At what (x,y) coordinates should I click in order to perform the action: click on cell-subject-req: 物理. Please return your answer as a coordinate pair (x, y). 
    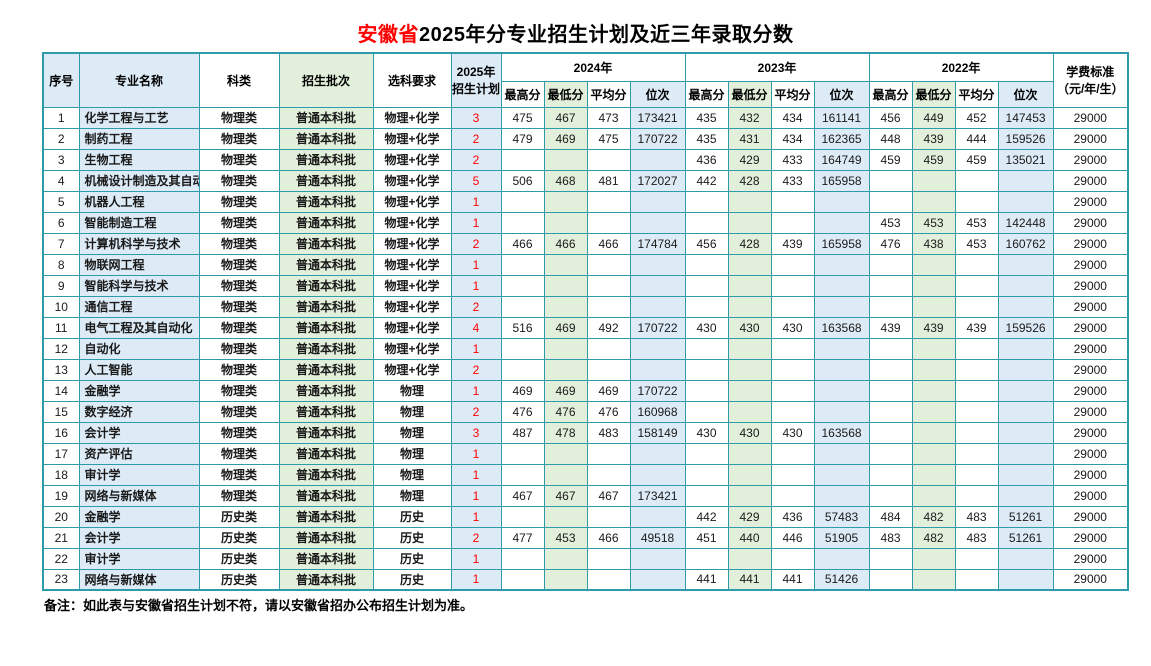
    Looking at the image, I should click on (412, 474).